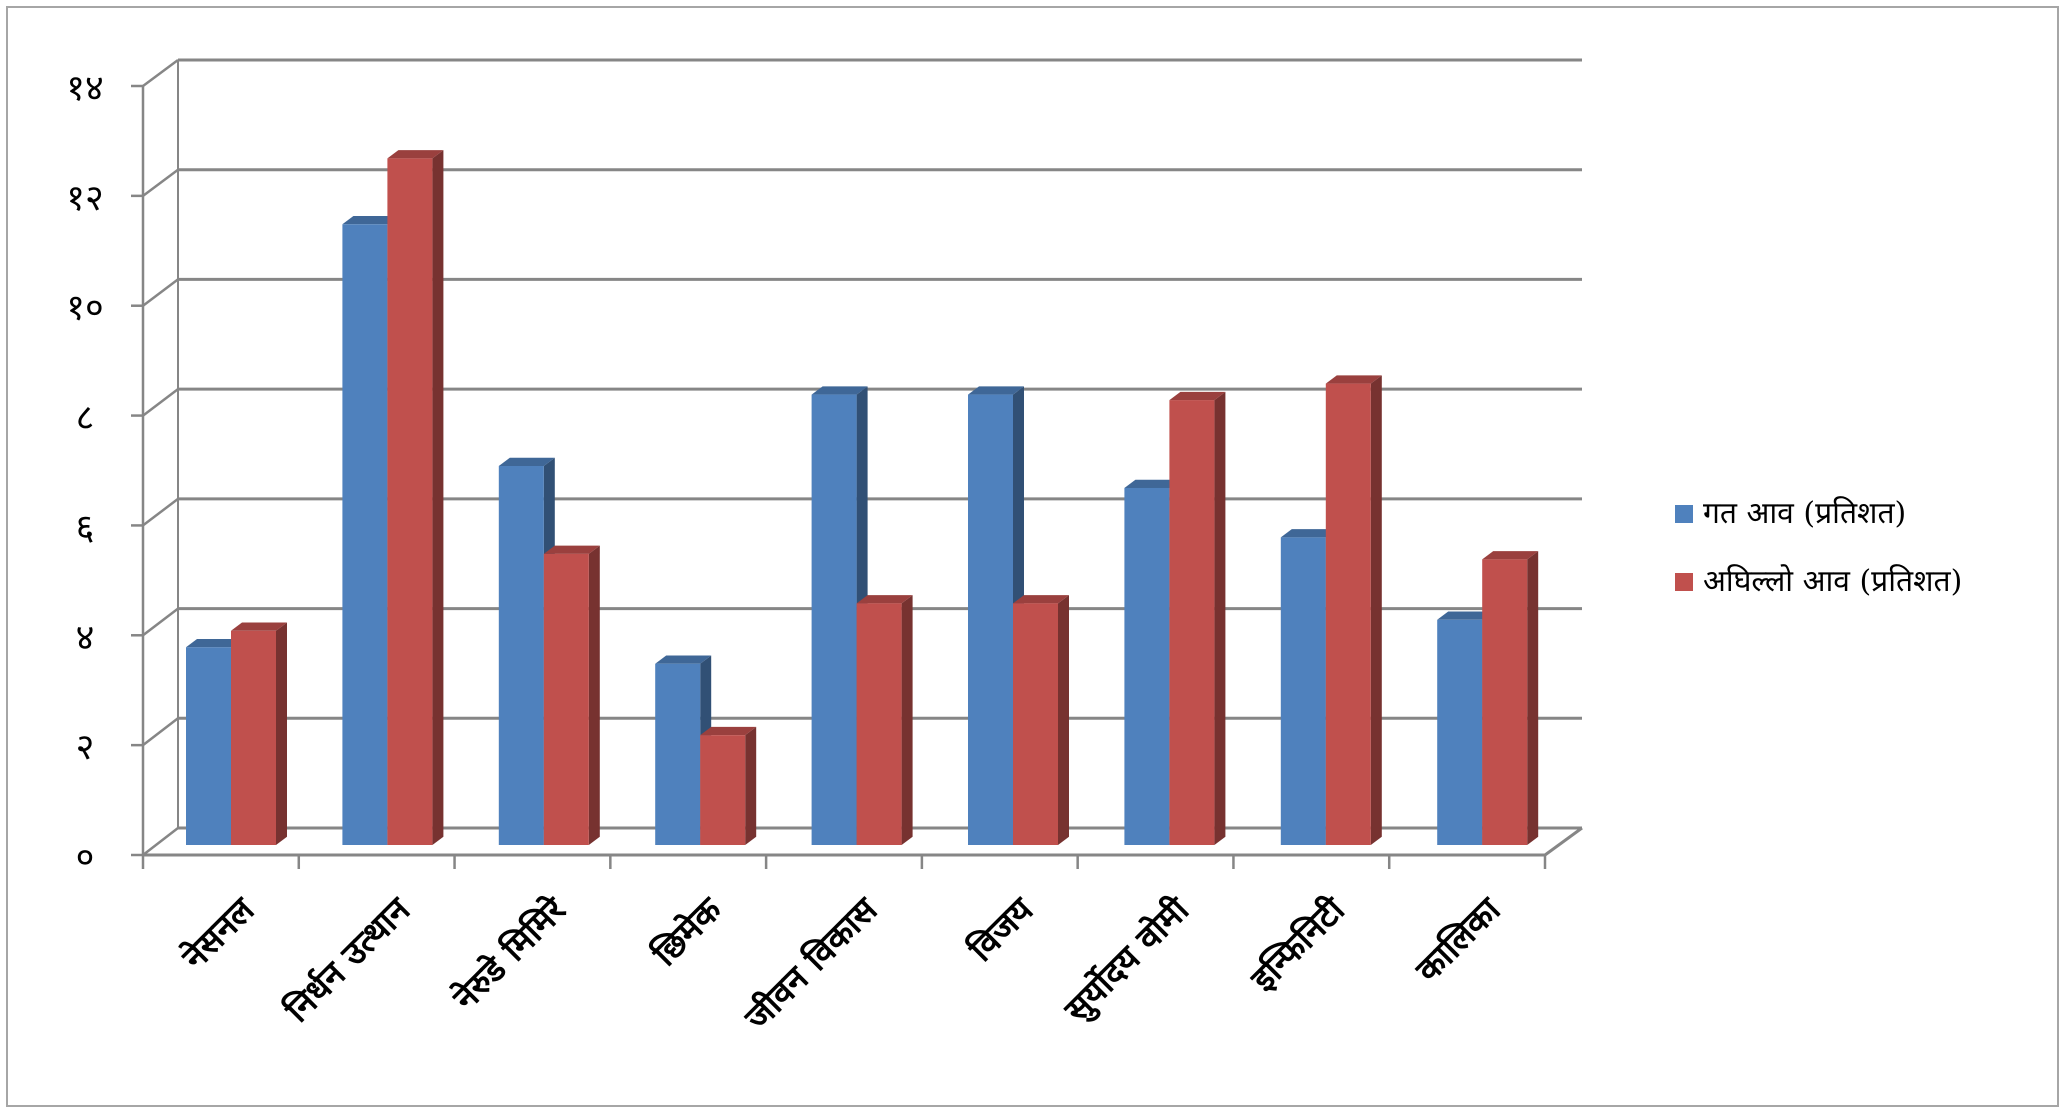  I want to click on y-tick-label: १२, so click(84, 198).